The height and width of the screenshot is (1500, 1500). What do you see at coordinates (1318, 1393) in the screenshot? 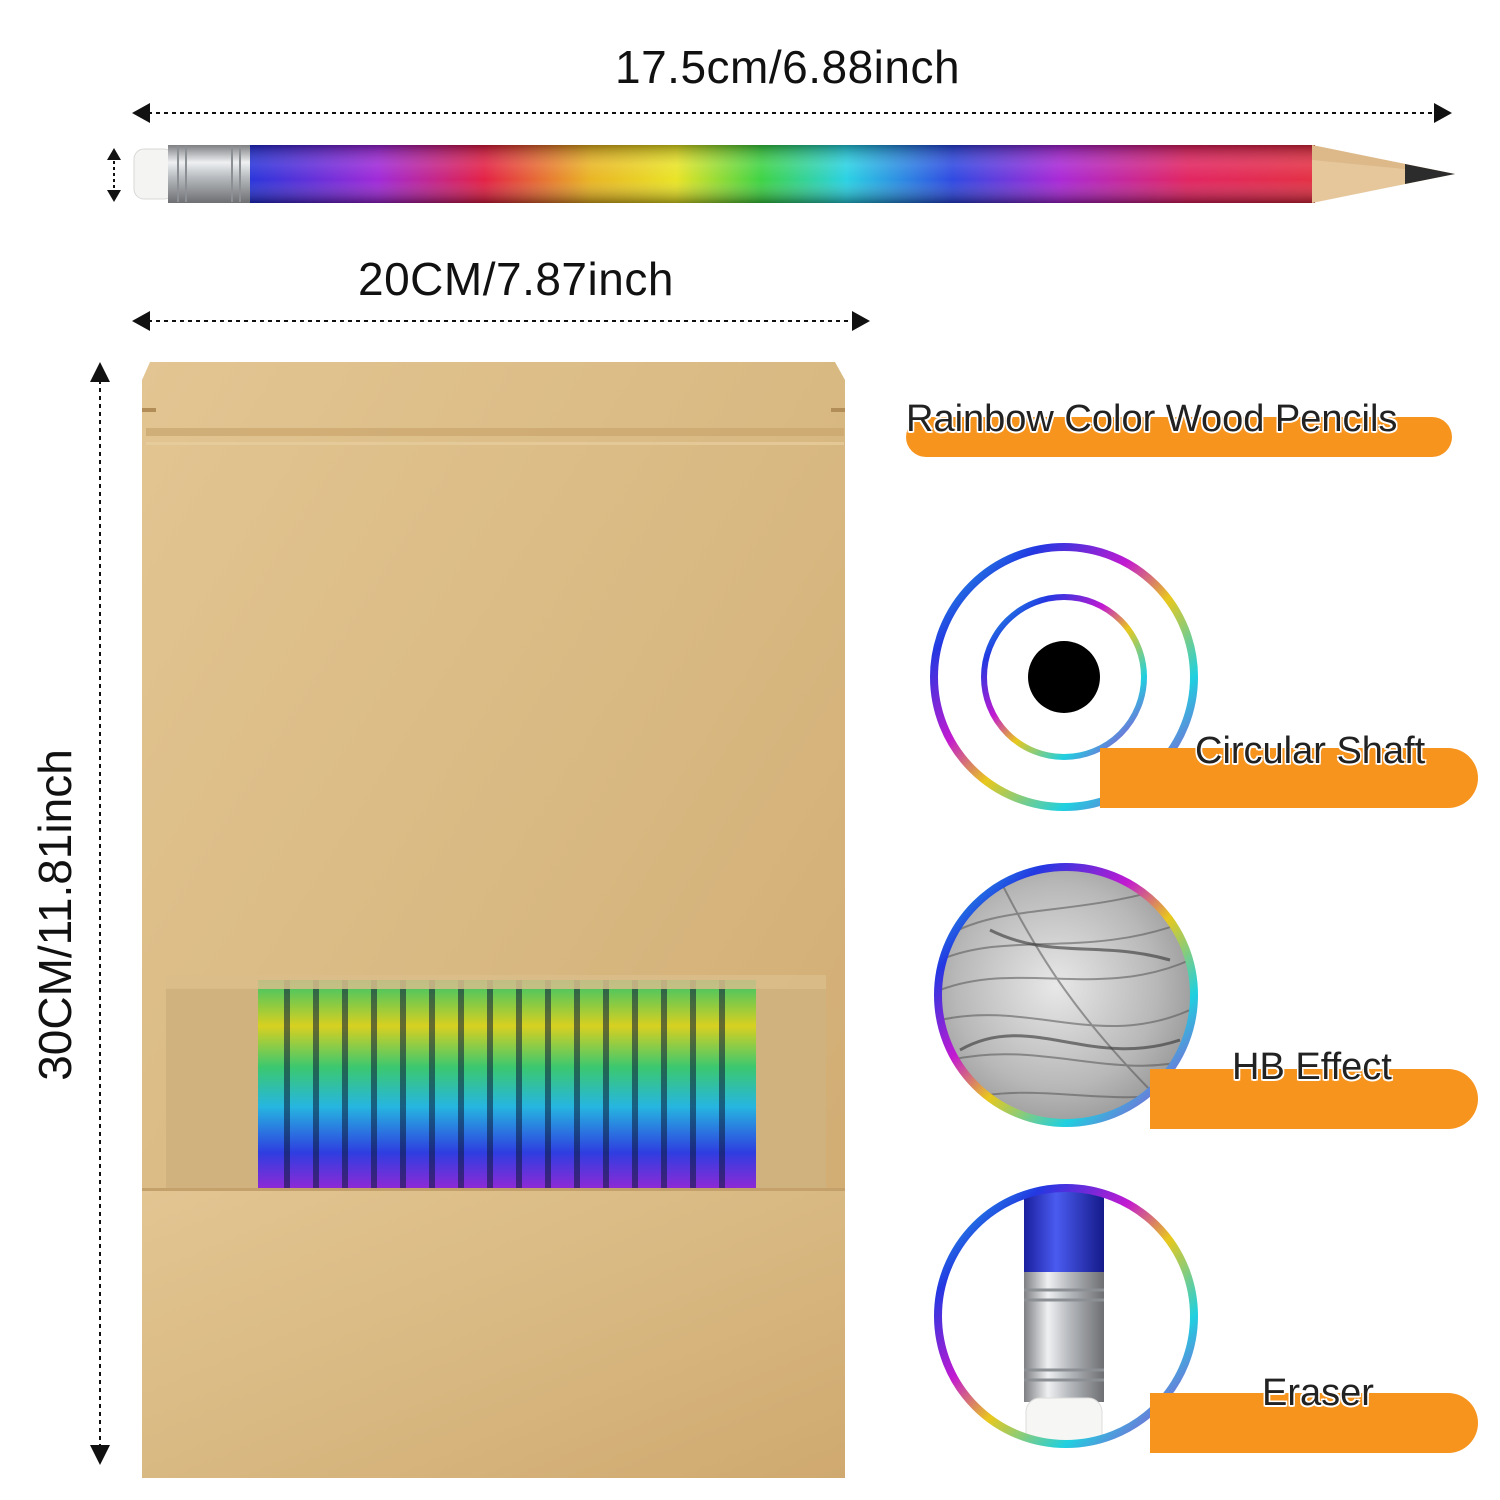
I see `feature-label-eraser: Eraser` at bounding box center [1318, 1393].